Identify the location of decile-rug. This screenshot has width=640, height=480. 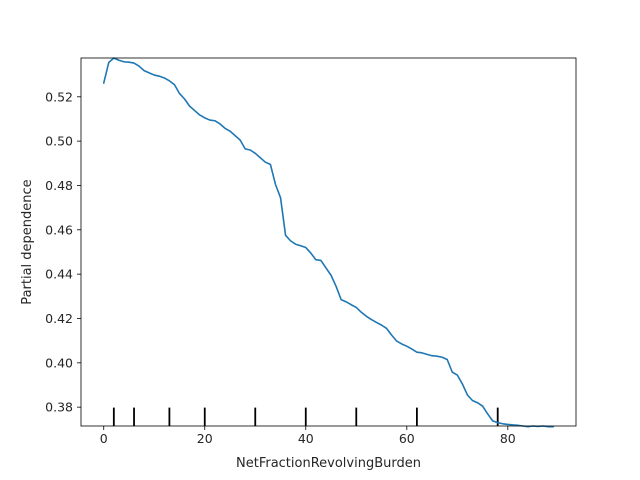
(305, 416).